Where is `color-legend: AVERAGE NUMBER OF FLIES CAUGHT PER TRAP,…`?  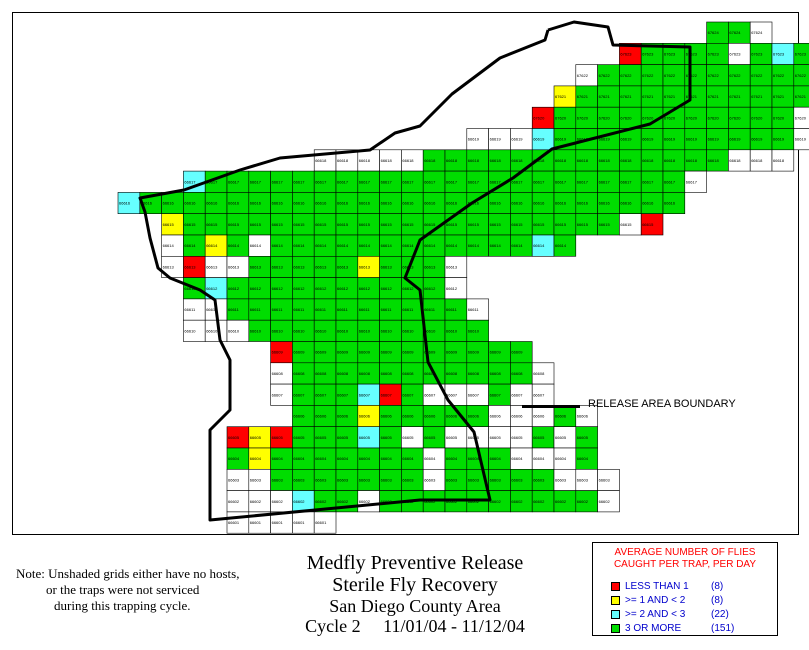
color-legend: AVERAGE NUMBER OF FLIES CAUGHT PER TRAP,… is located at coordinates (685, 589).